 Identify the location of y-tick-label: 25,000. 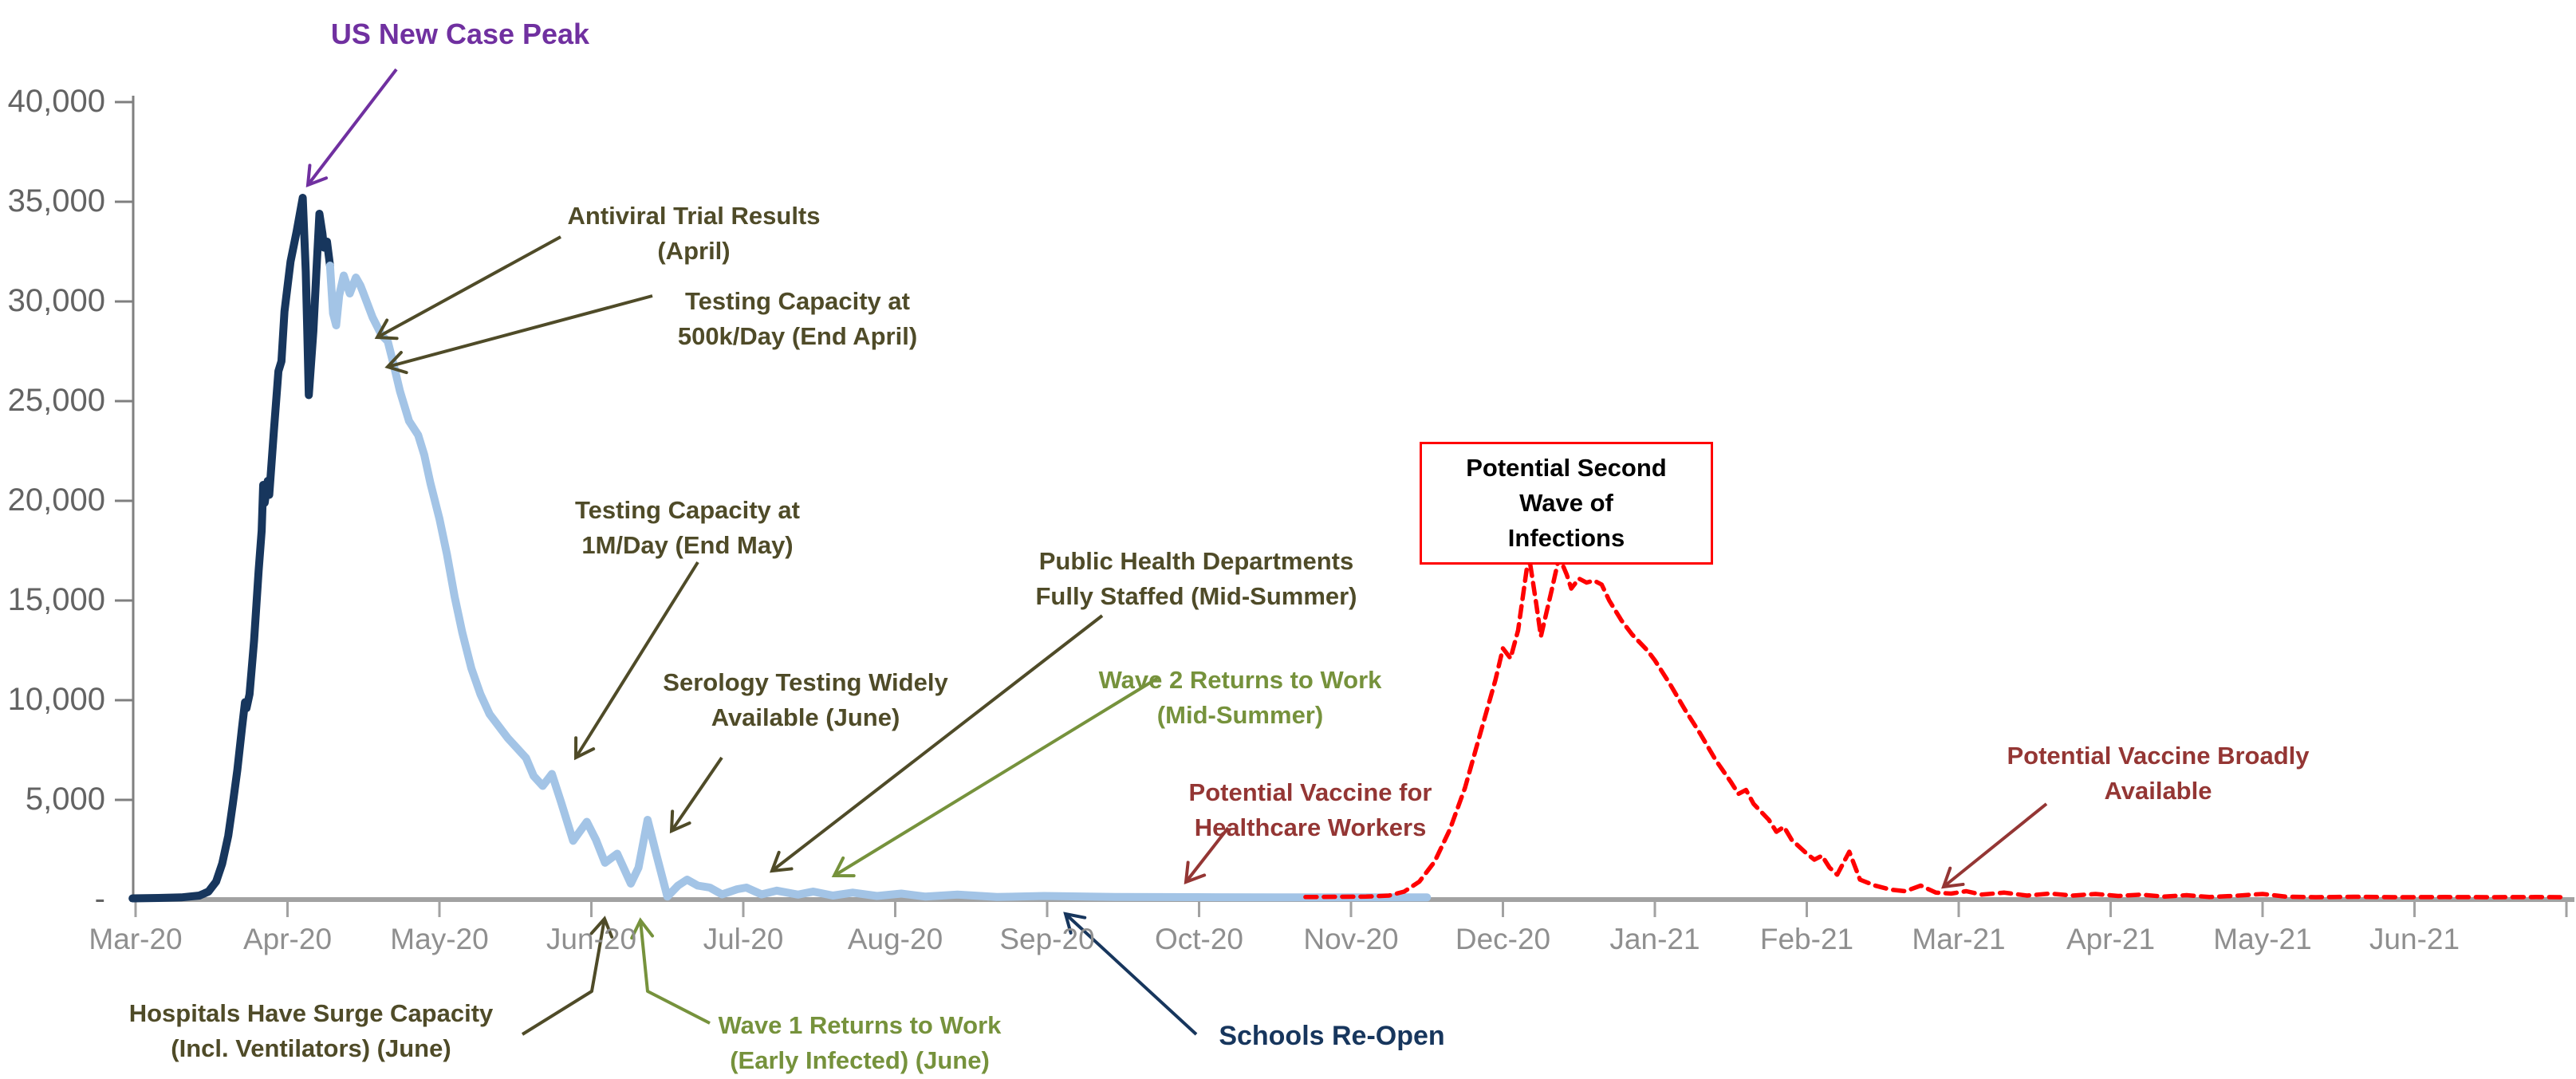
(56, 400).